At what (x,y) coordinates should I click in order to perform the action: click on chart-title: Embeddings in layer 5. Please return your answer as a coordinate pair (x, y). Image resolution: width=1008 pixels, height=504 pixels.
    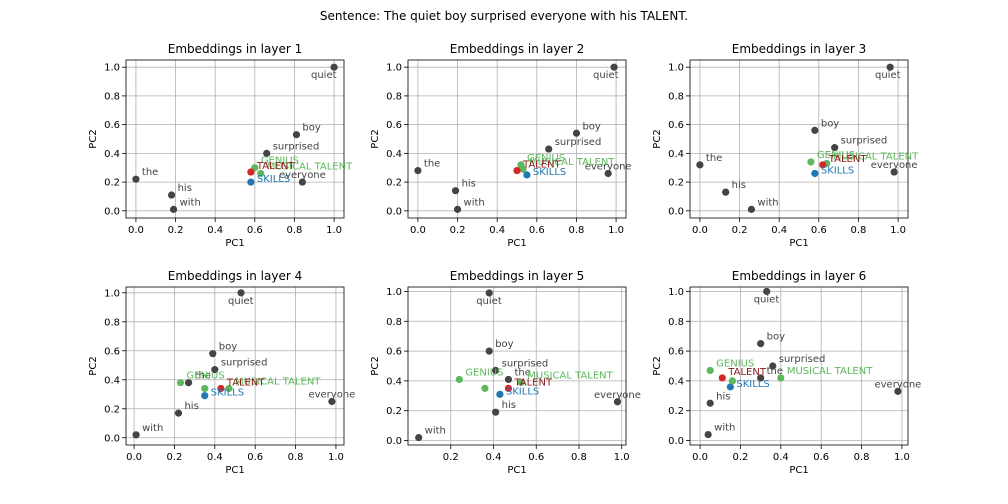
    Looking at the image, I should click on (517, 276).